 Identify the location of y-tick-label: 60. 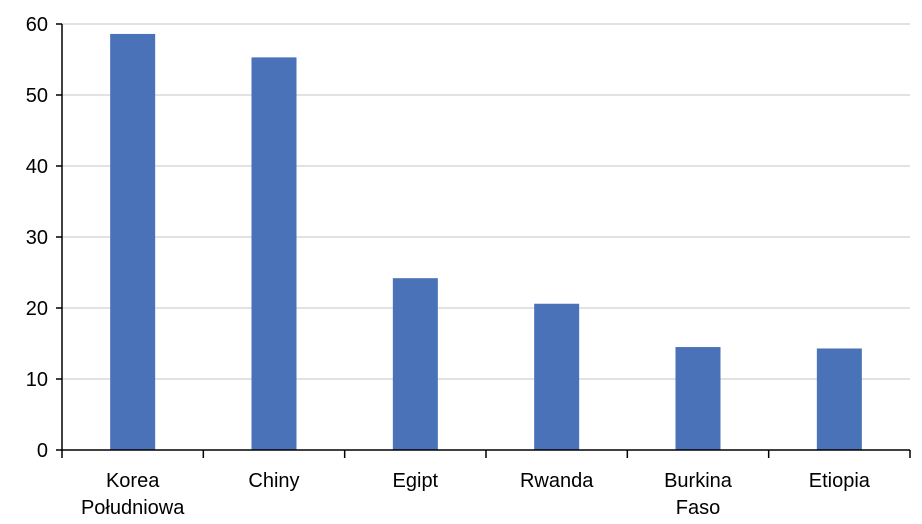
(37, 25).